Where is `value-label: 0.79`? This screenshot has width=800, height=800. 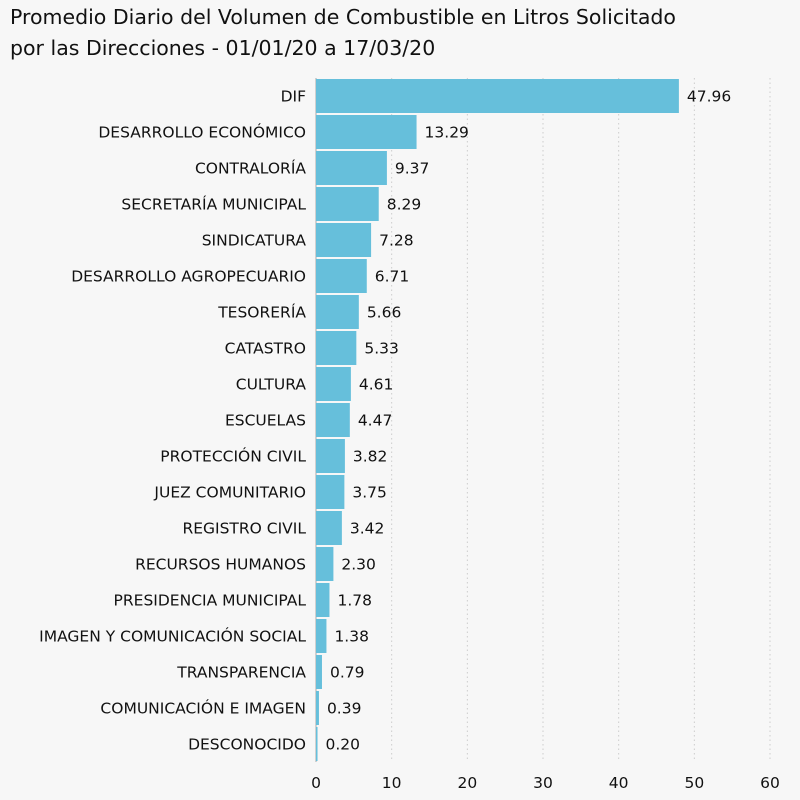 value-label: 0.79 is located at coordinates (347, 673).